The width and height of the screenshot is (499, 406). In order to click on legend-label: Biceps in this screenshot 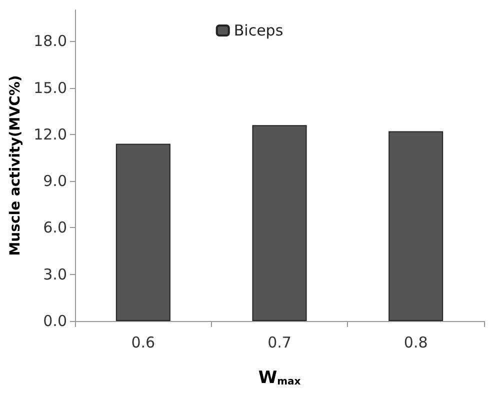, I will do `click(259, 31)`.